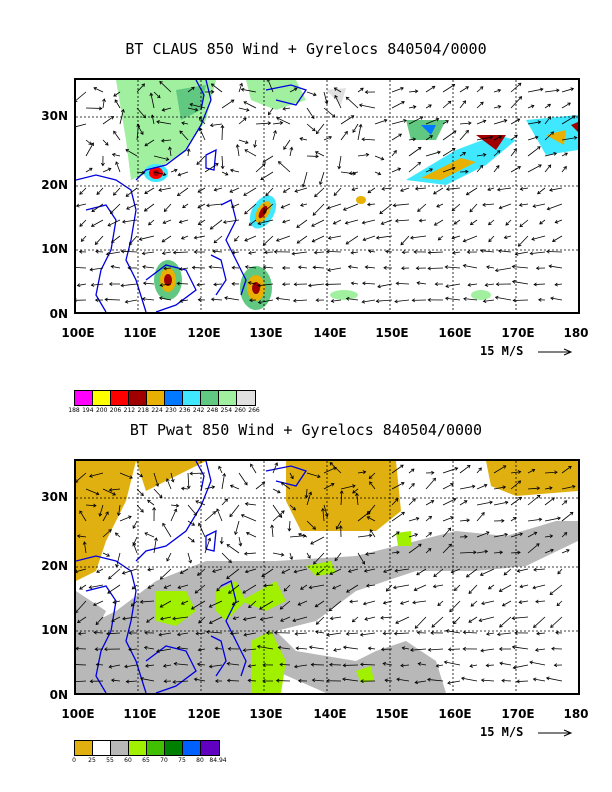  I want to click on legend-tick-label: 84.94, so click(218, 760).